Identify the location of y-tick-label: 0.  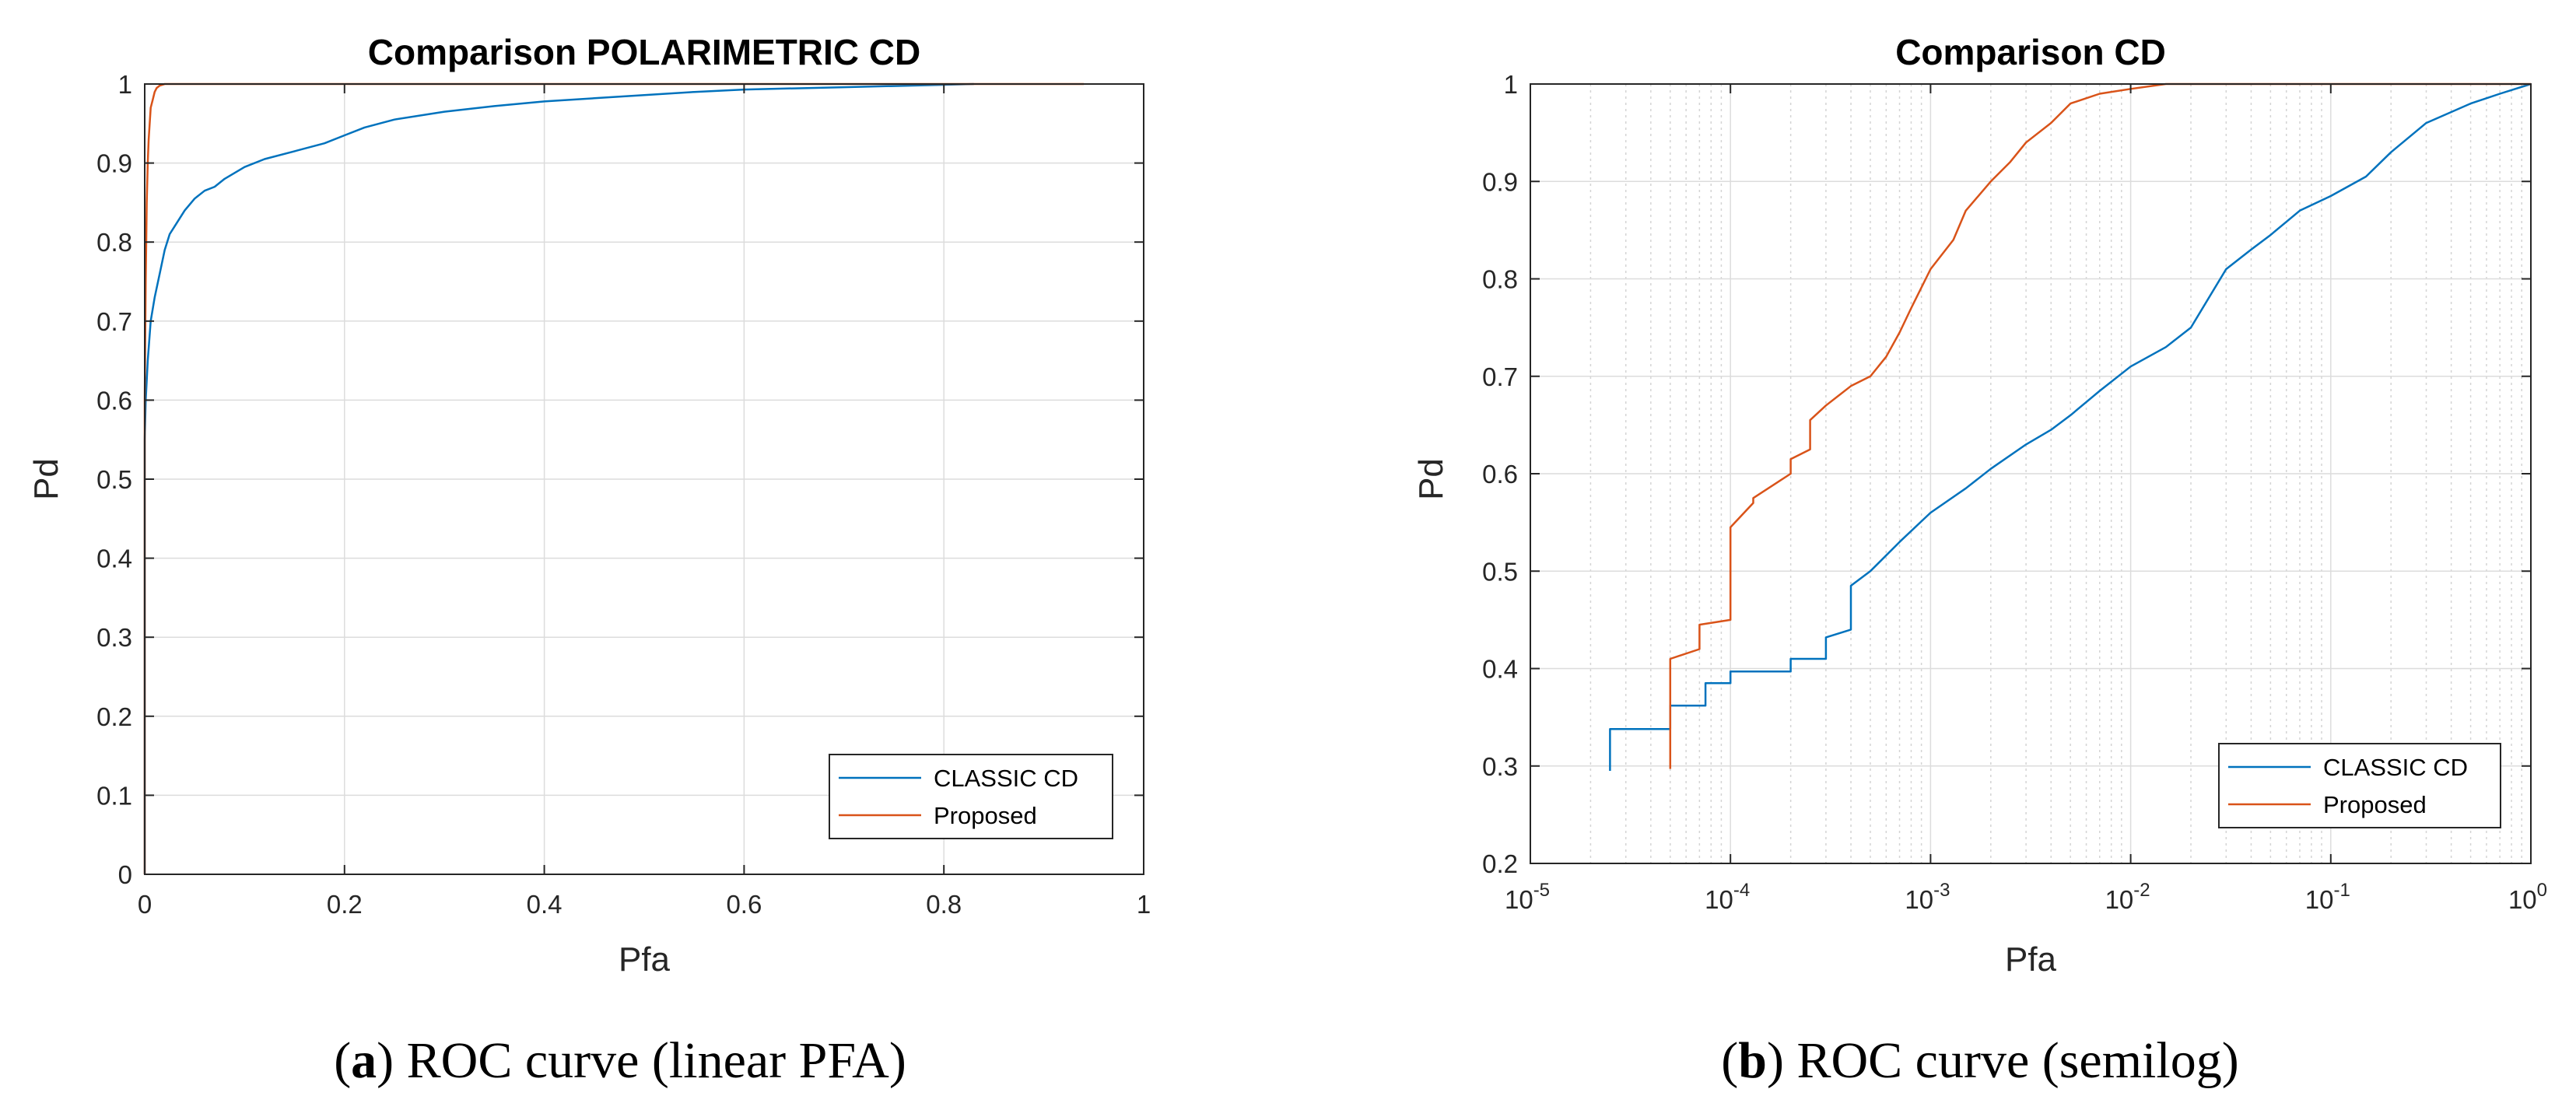
(125, 875).